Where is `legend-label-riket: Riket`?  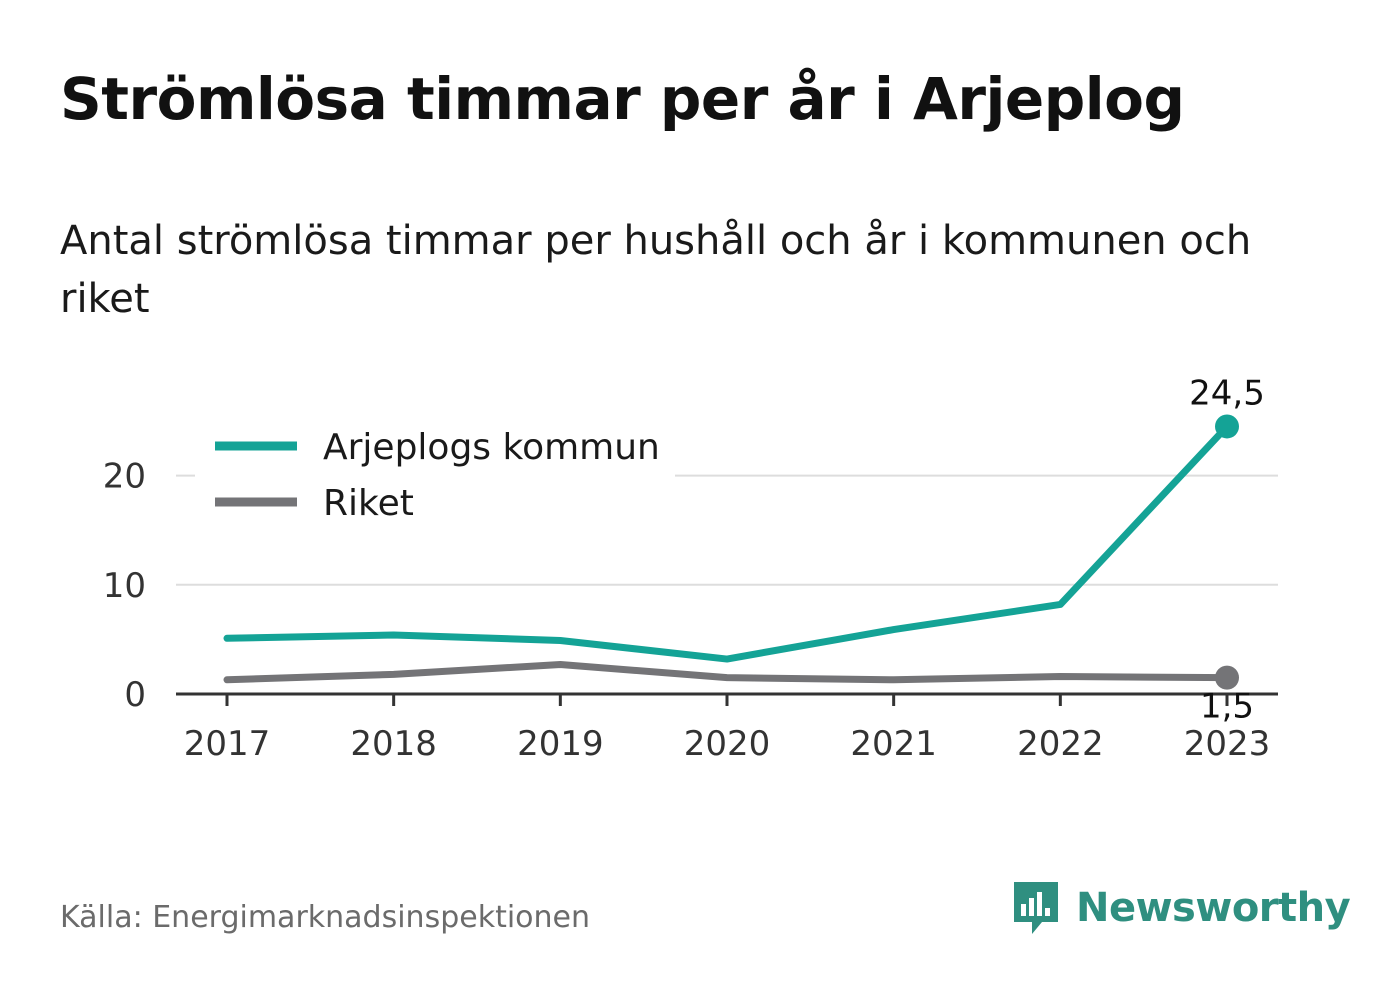
legend-label-riket: Riket is located at coordinates (368, 503).